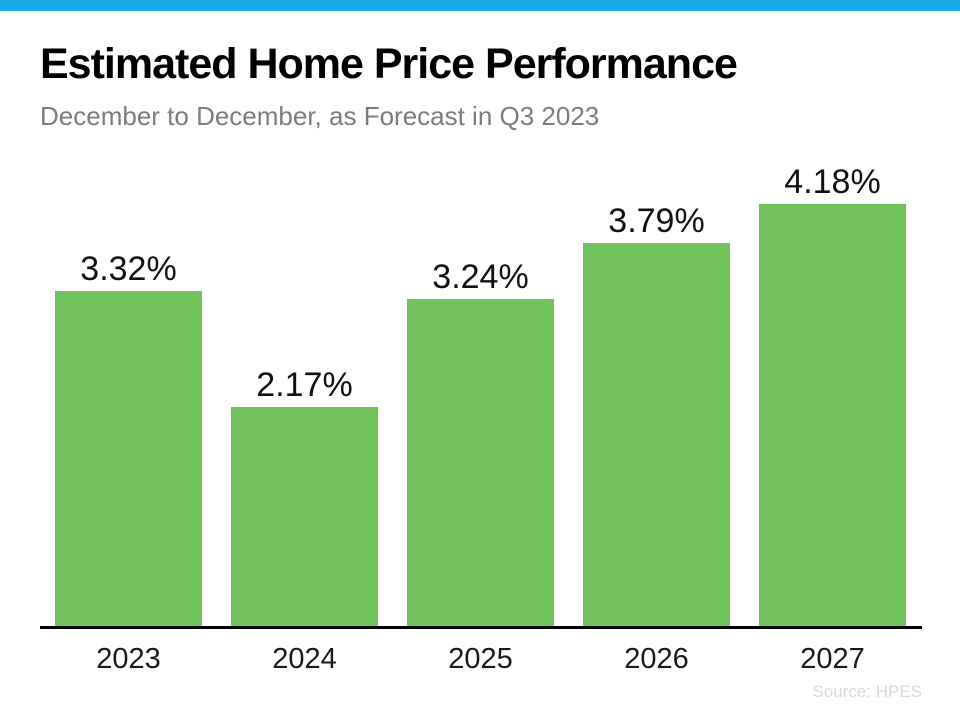 This screenshot has width=960, height=720. I want to click on bar-value-label: 2.17%, so click(304, 385).